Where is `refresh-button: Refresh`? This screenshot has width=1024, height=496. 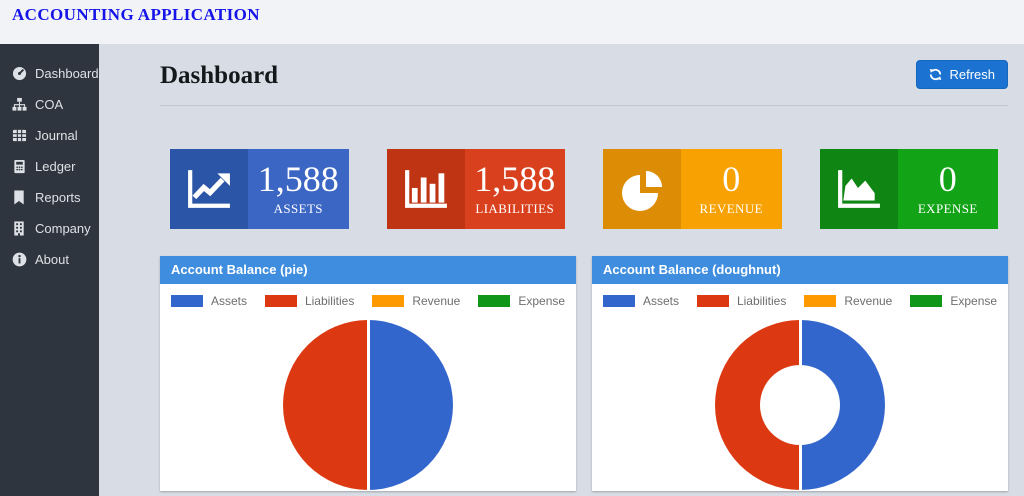 refresh-button: Refresh is located at coordinates (962, 74).